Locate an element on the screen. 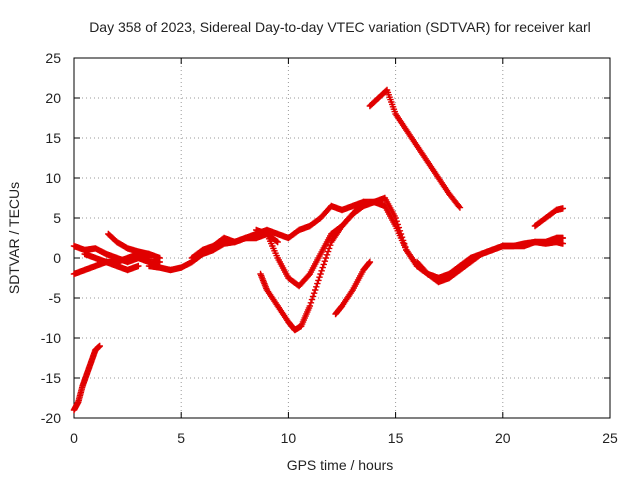 This screenshot has width=640, height=480. y-tick-label: -20 is located at coordinates (51, 418).